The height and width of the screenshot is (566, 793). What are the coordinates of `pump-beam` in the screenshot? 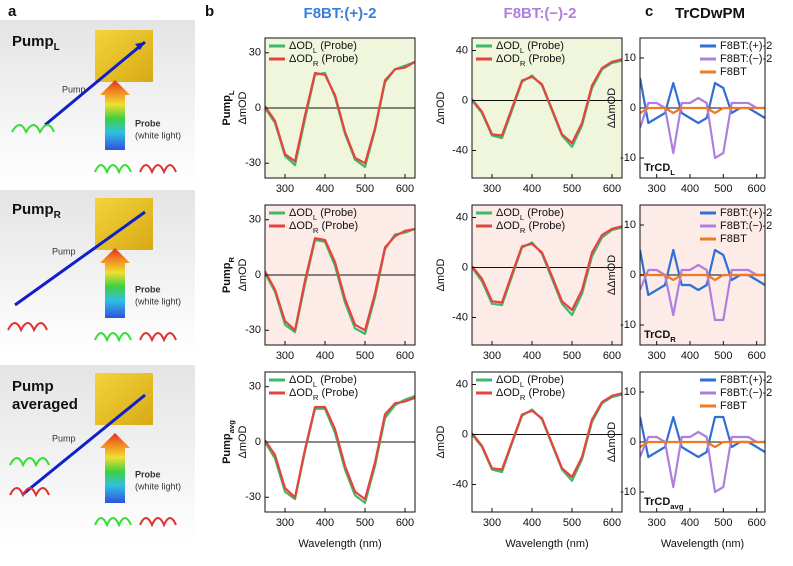 It's located at (83, 445).